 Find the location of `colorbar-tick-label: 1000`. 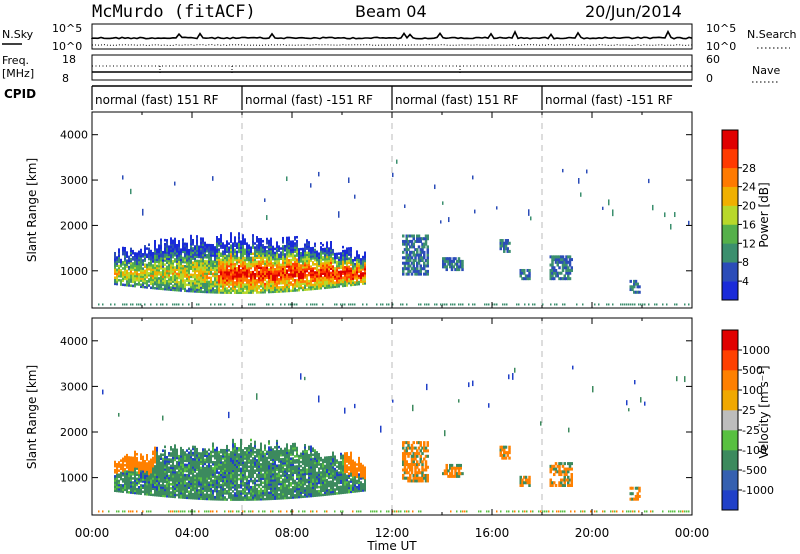

colorbar-tick-label: 1000 is located at coordinates (756, 350).